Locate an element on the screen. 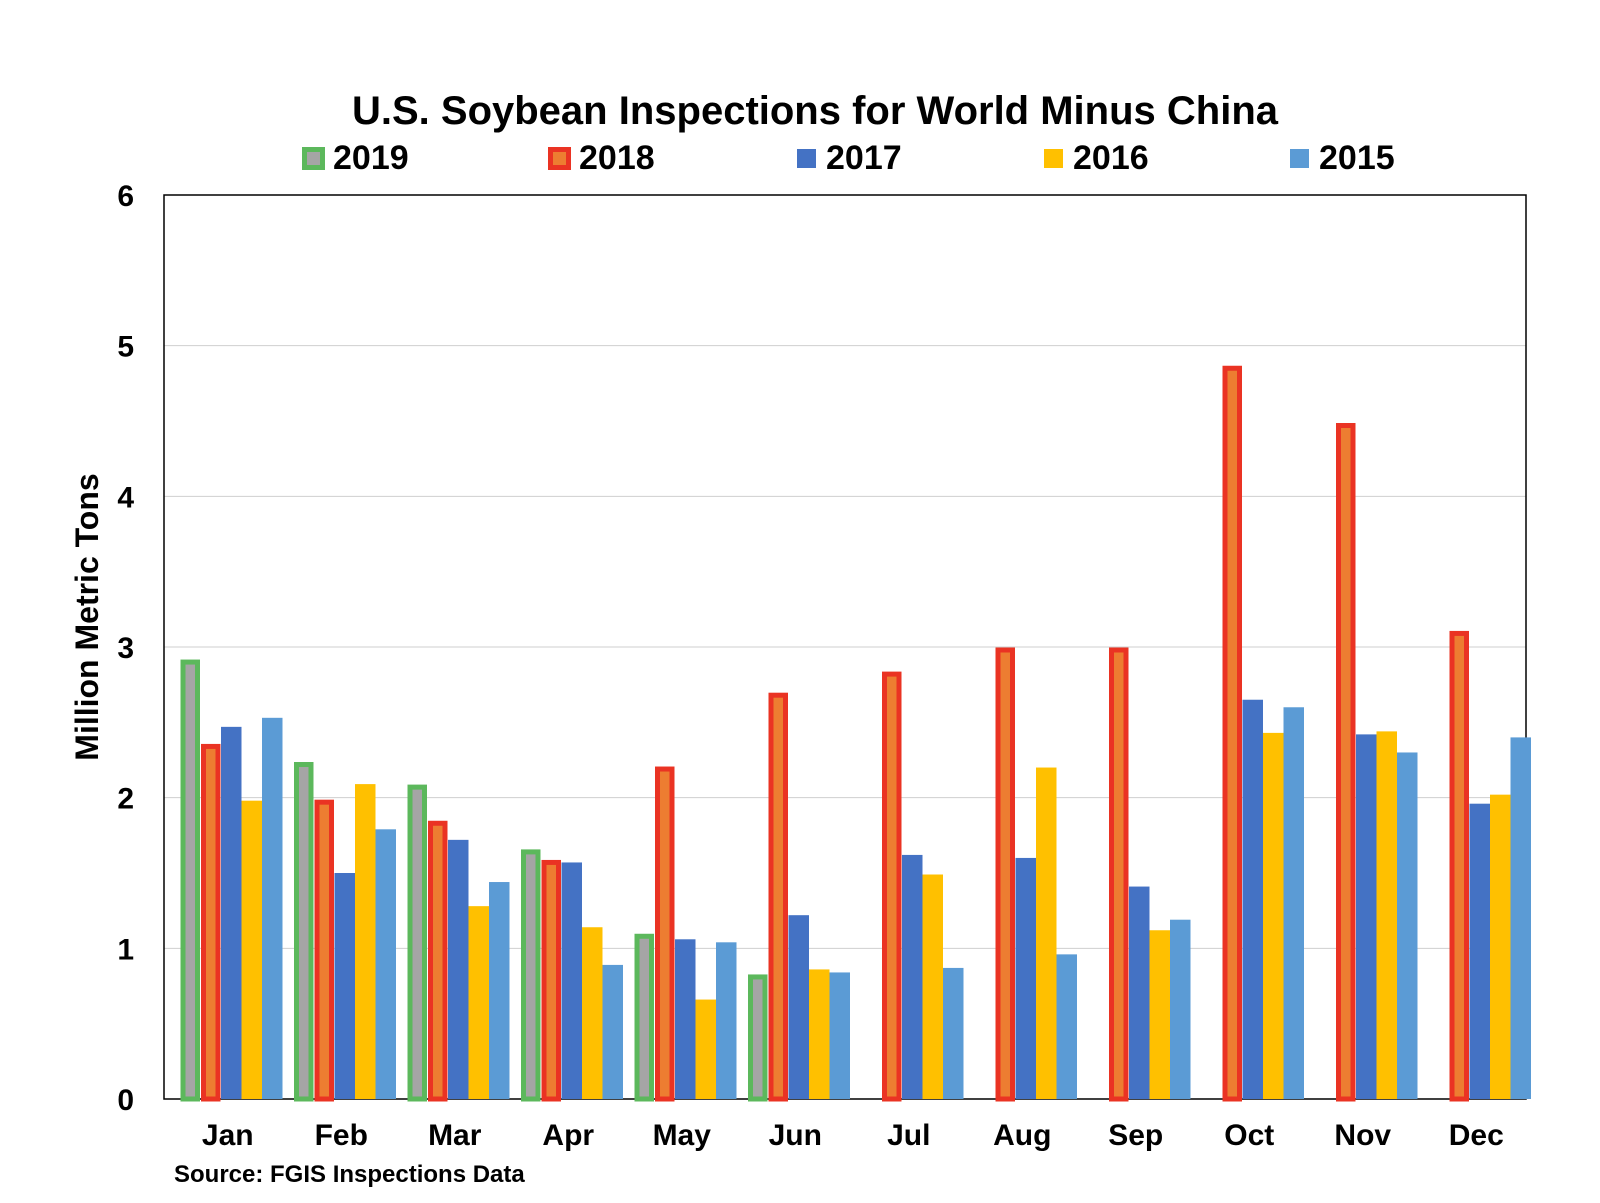 This screenshot has width=1600, height=1203. bar-2018-may is located at coordinates (665, 934).